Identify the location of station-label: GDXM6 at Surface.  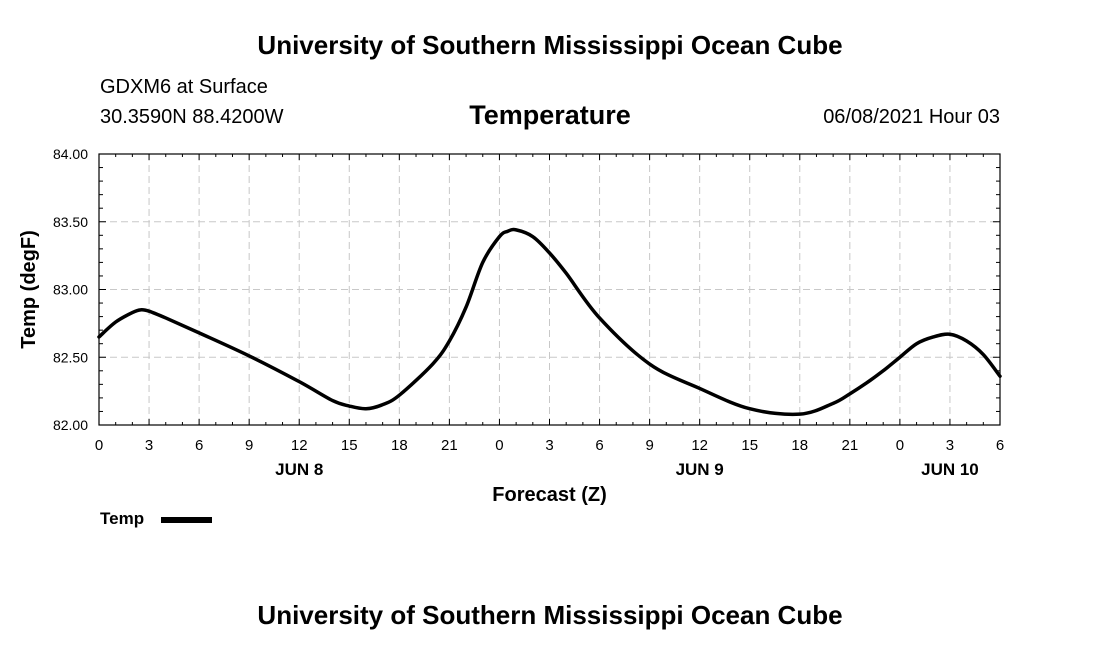
(184, 87).